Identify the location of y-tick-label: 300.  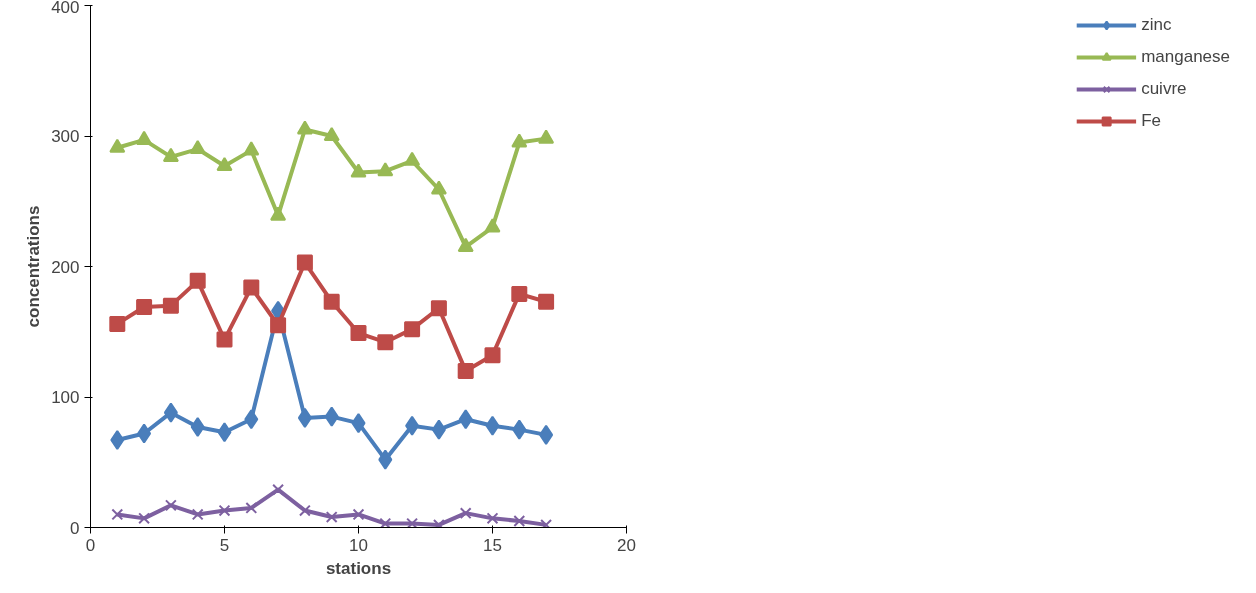
(65, 136).